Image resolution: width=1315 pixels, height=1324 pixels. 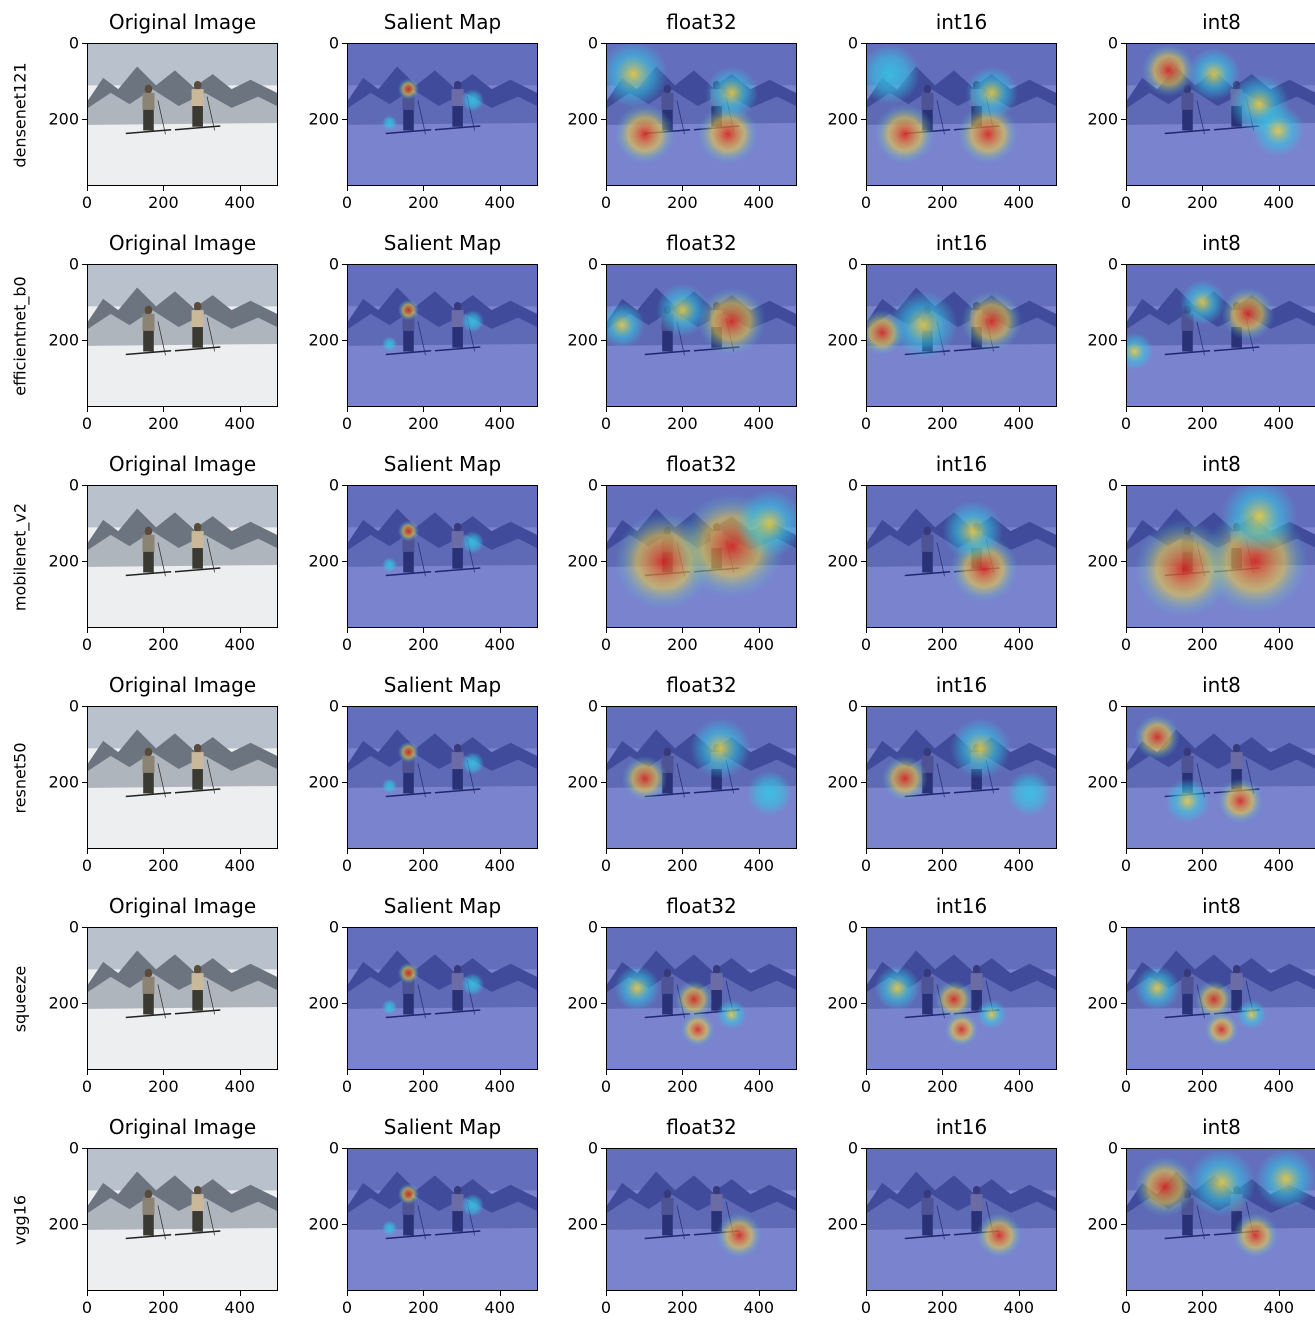 I want to click on panel-title: int16, so click(x=961, y=685).